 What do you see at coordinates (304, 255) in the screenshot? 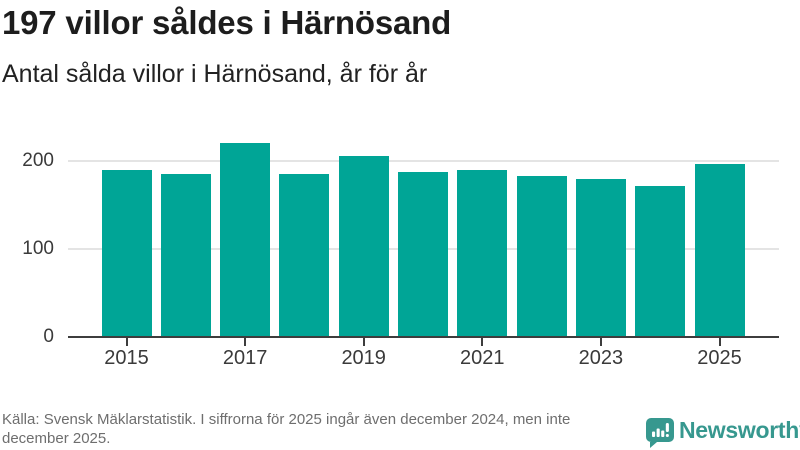
I see `bar-2018` at bounding box center [304, 255].